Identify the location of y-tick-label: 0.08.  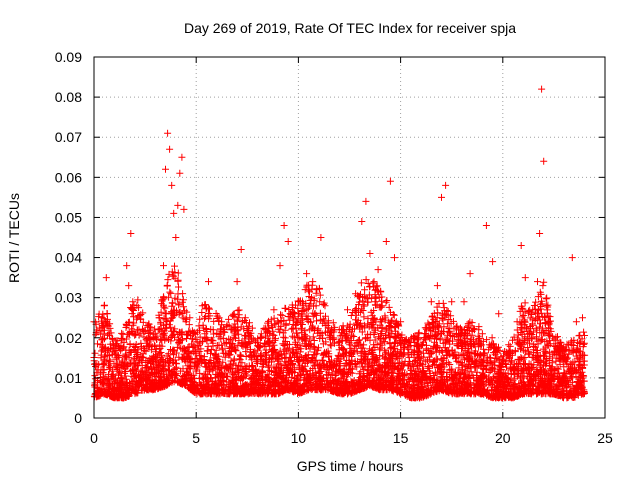
(68, 97).